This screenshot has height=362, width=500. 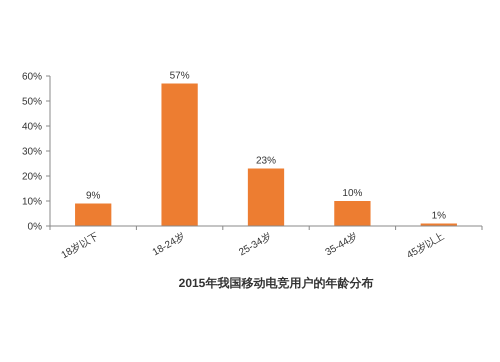 What do you see at coordinates (32, 202) in the screenshot?
I see `y-tick-label: 10%` at bounding box center [32, 202].